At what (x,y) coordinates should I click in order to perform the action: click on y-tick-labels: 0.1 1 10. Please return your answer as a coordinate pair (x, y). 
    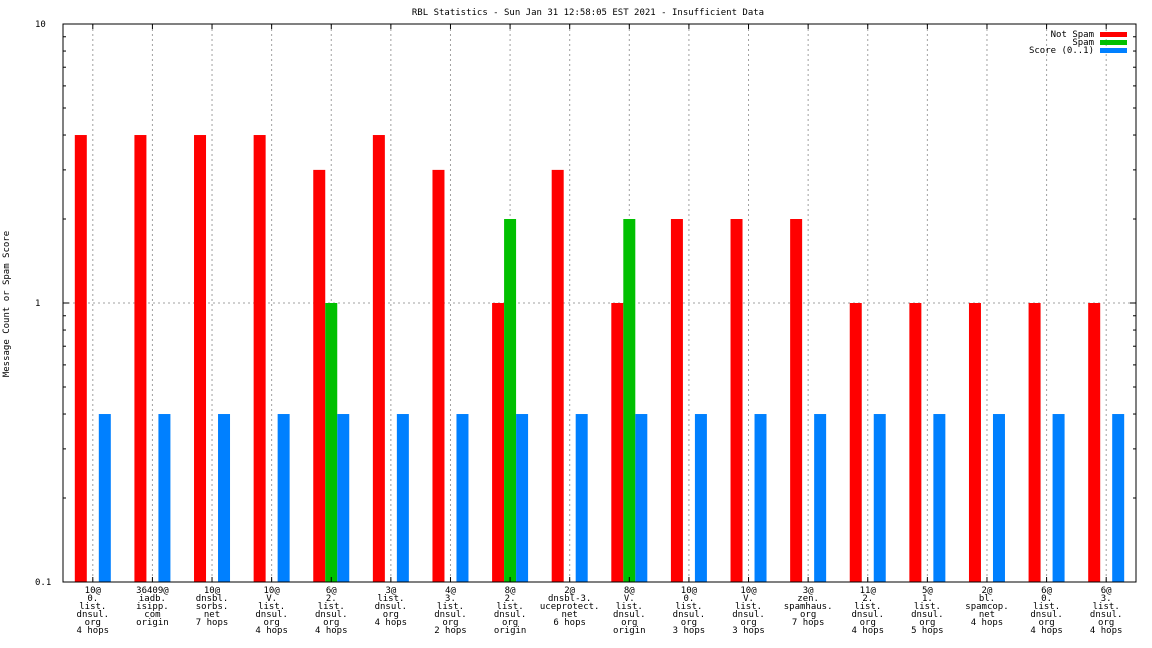
    Looking at the image, I should click on (43, 304).